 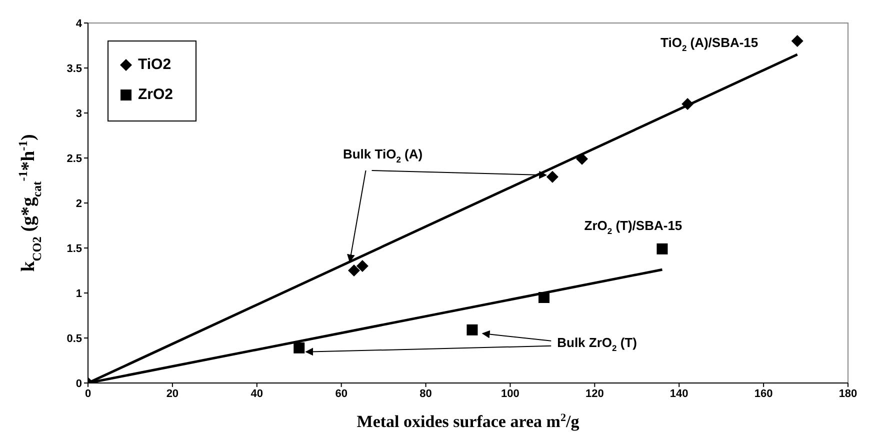 I want to click on x-tick-label: 160, so click(x=763, y=394).